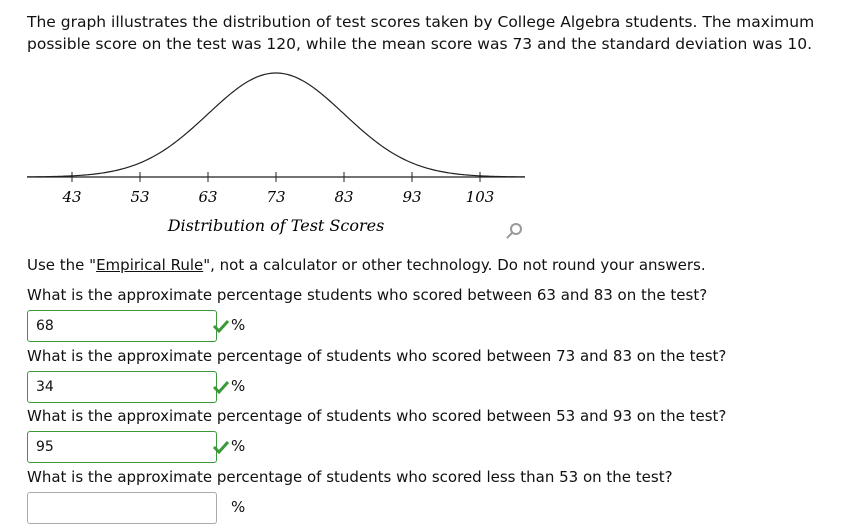 The width and height of the screenshot is (856, 532). I want to click on tick-label: 93, so click(411, 197).